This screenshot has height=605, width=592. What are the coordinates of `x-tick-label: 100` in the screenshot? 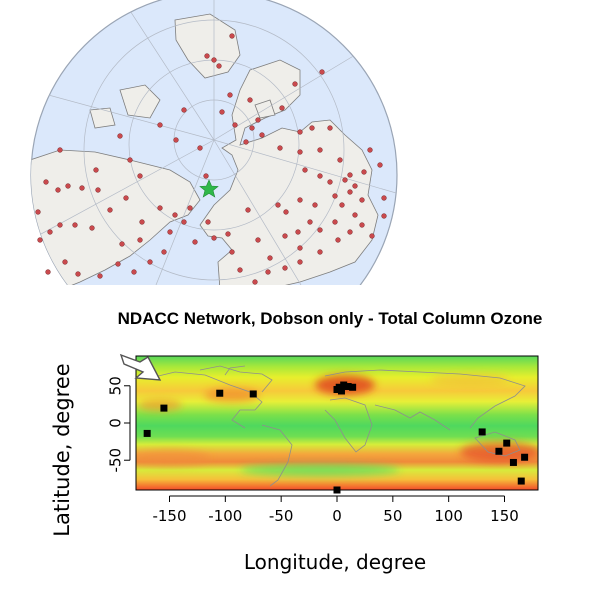 It's located at (448, 516).